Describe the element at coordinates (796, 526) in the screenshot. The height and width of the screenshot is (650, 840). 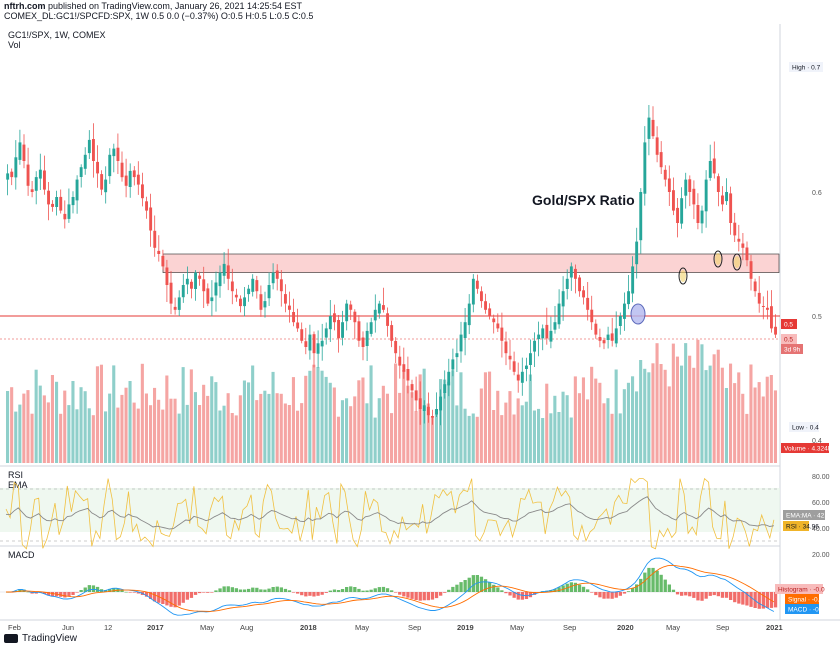
I see `rsi-tag-bg` at that location.